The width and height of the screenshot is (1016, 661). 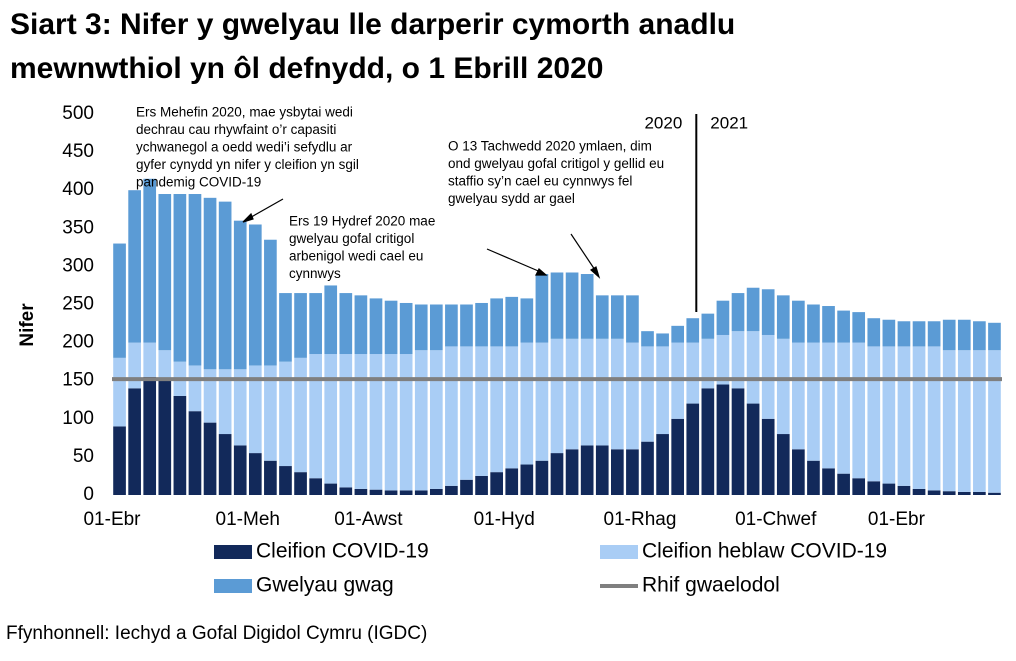 What do you see at coordinates (27, 325) in the screenshot?
I see `y-axis-label: Nifer` at bounding box center [27, 325].